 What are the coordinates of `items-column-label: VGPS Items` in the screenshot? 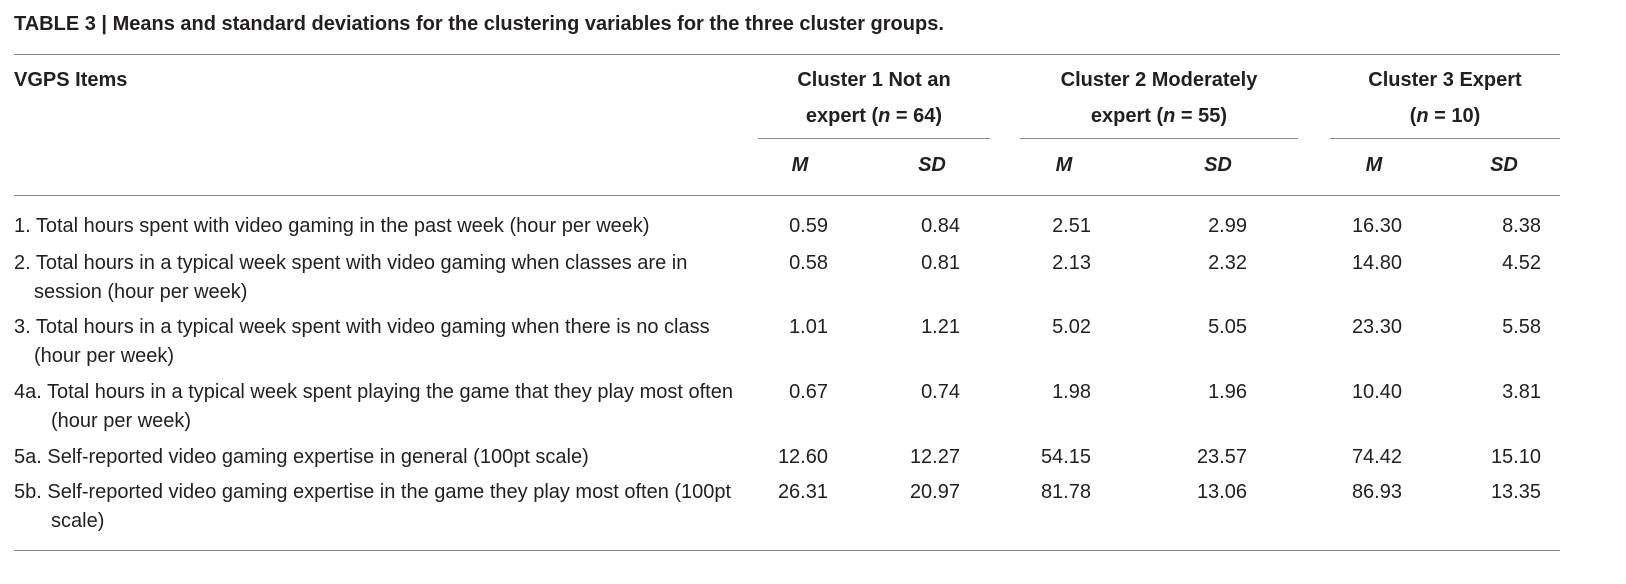 It's located at (71, 80).